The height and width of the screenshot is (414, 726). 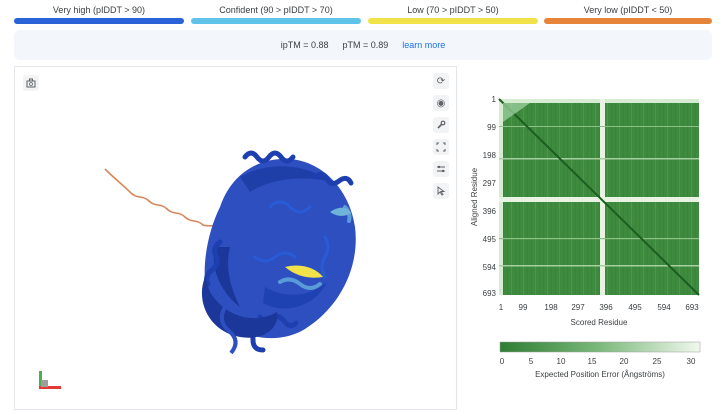 I want to click on confidence-very-high: Very high (pIDDT > 90), so click(x=99, y=14).